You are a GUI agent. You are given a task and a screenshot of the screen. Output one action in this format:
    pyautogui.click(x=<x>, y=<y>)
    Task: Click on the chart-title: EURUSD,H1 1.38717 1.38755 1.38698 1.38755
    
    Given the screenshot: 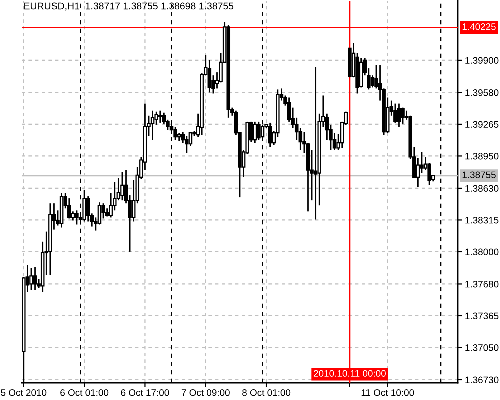 What is the action you would take?
    pyautogui.click(x=129, y=6)
    